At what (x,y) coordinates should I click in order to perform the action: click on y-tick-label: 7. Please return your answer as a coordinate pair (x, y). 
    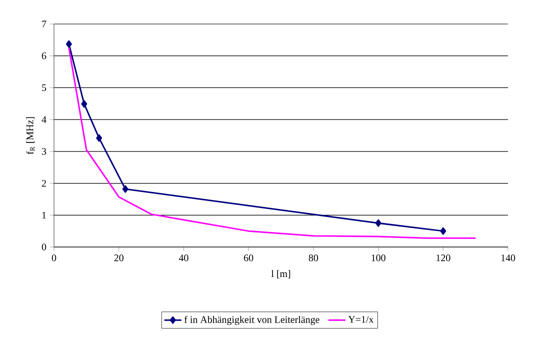
    Looking at the image, I should click on (44, 24).